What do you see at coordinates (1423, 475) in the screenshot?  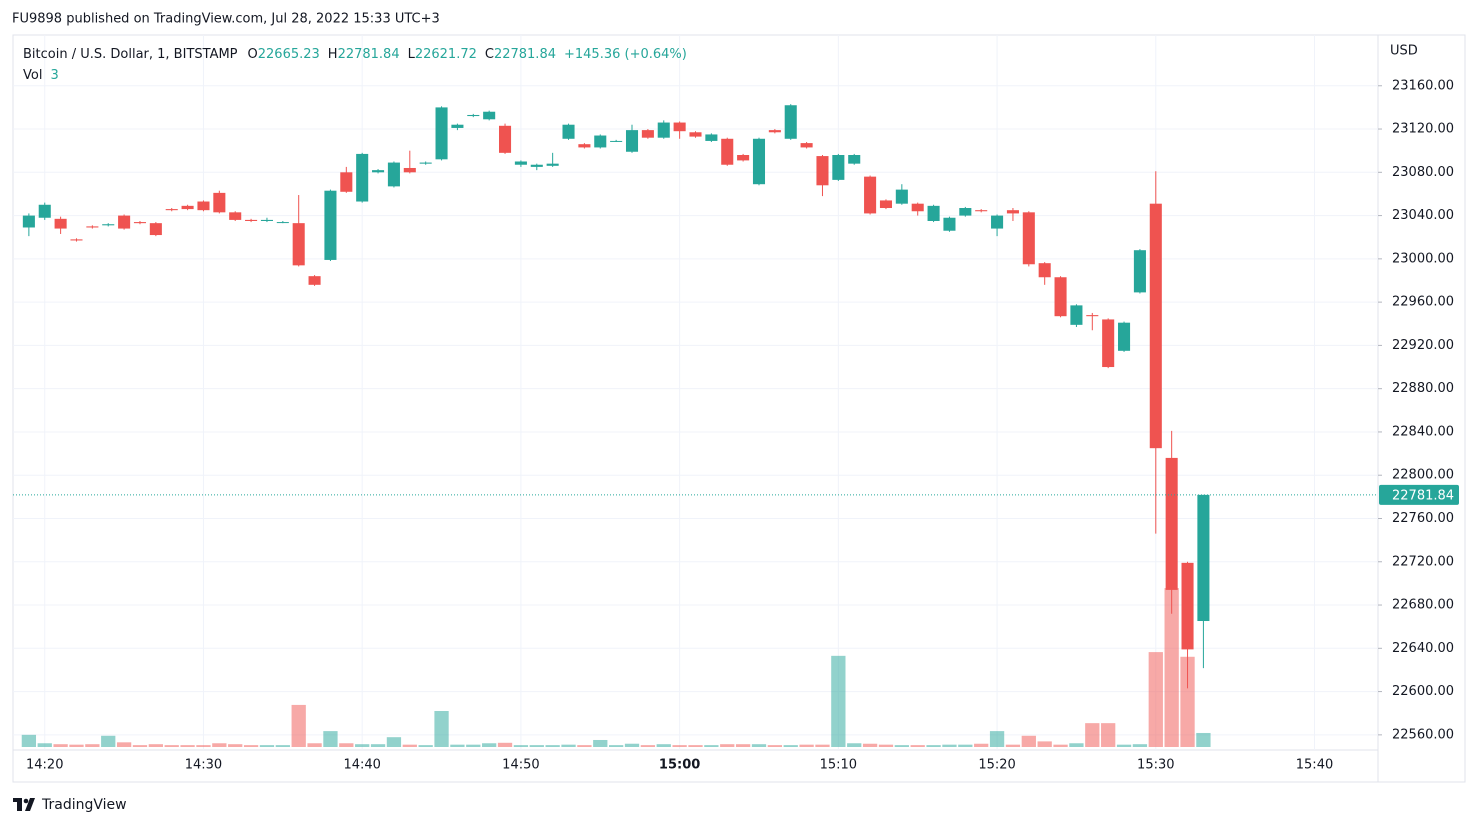 I see `y-tick-label: 22800.00` at bounding box center [1423, 475].